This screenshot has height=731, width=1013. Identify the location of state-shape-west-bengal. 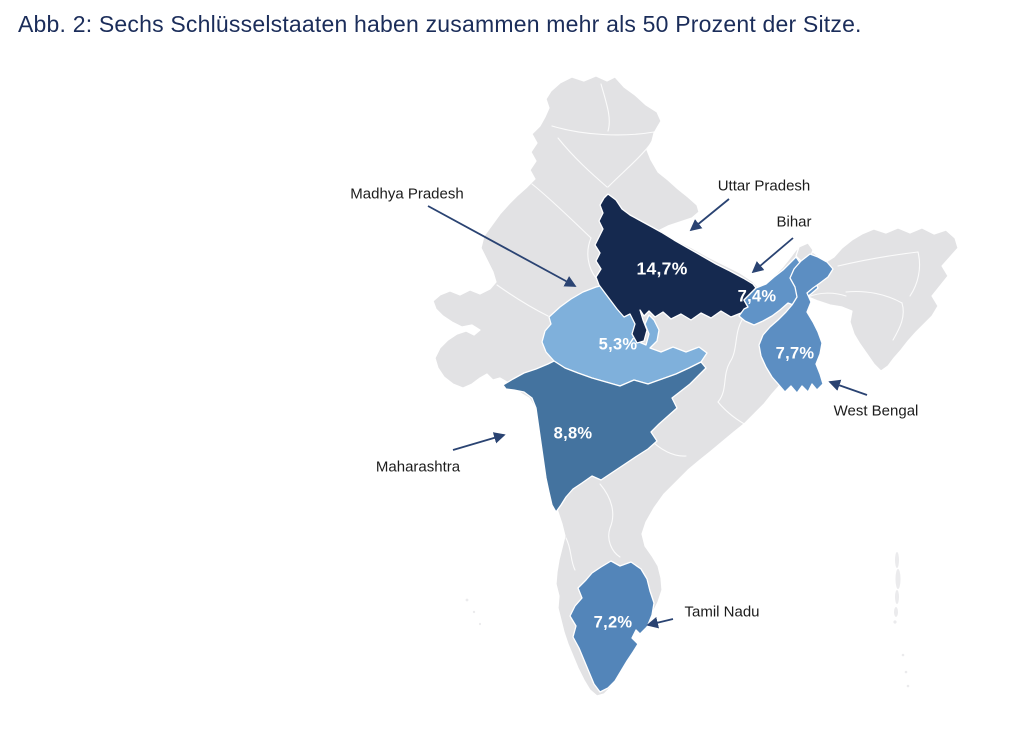
(796, 323).